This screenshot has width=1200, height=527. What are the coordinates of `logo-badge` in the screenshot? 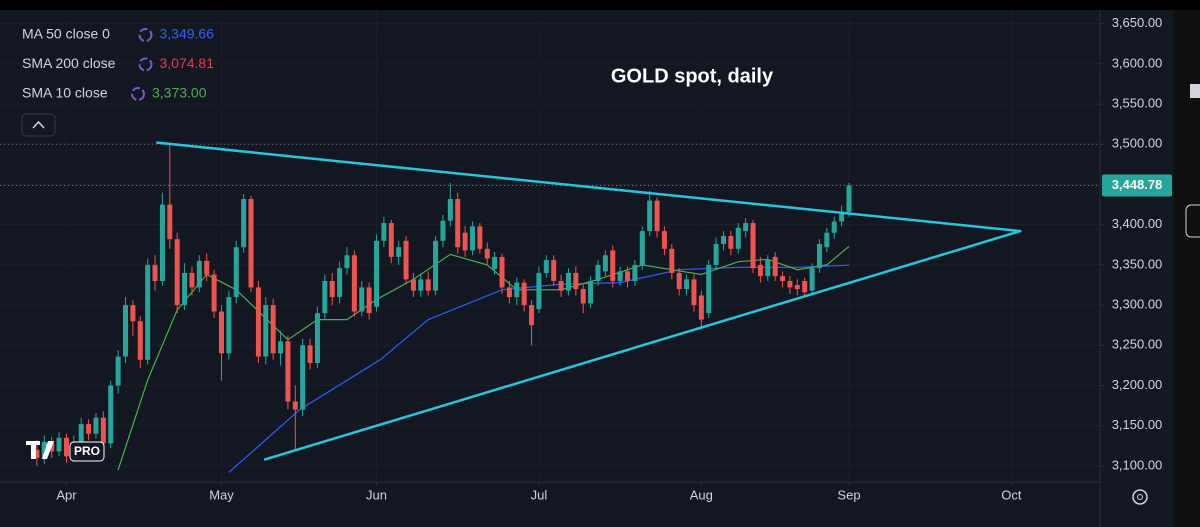 It's located at (87, 451).